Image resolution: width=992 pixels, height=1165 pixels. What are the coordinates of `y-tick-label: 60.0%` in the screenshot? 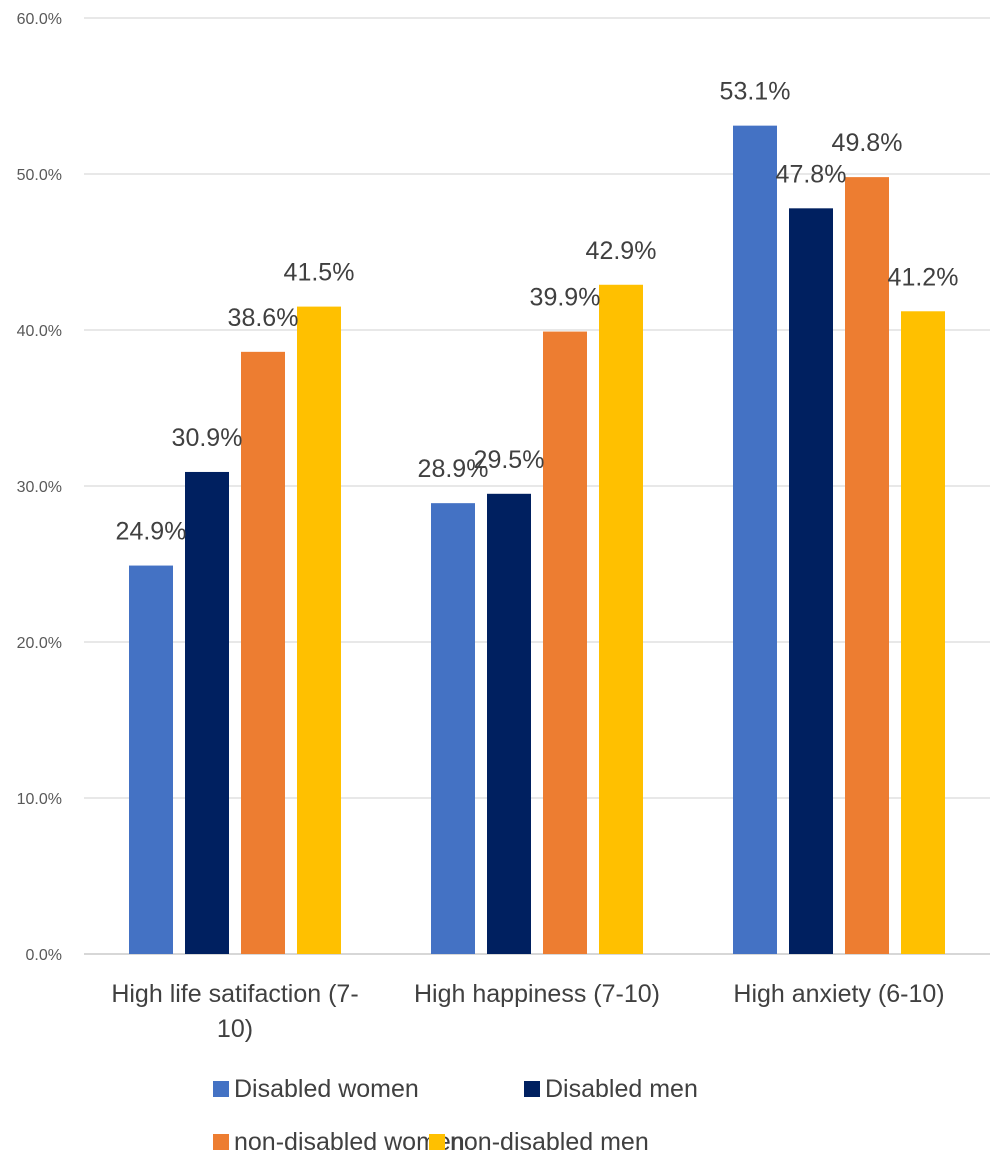 It's located at (39, 19).